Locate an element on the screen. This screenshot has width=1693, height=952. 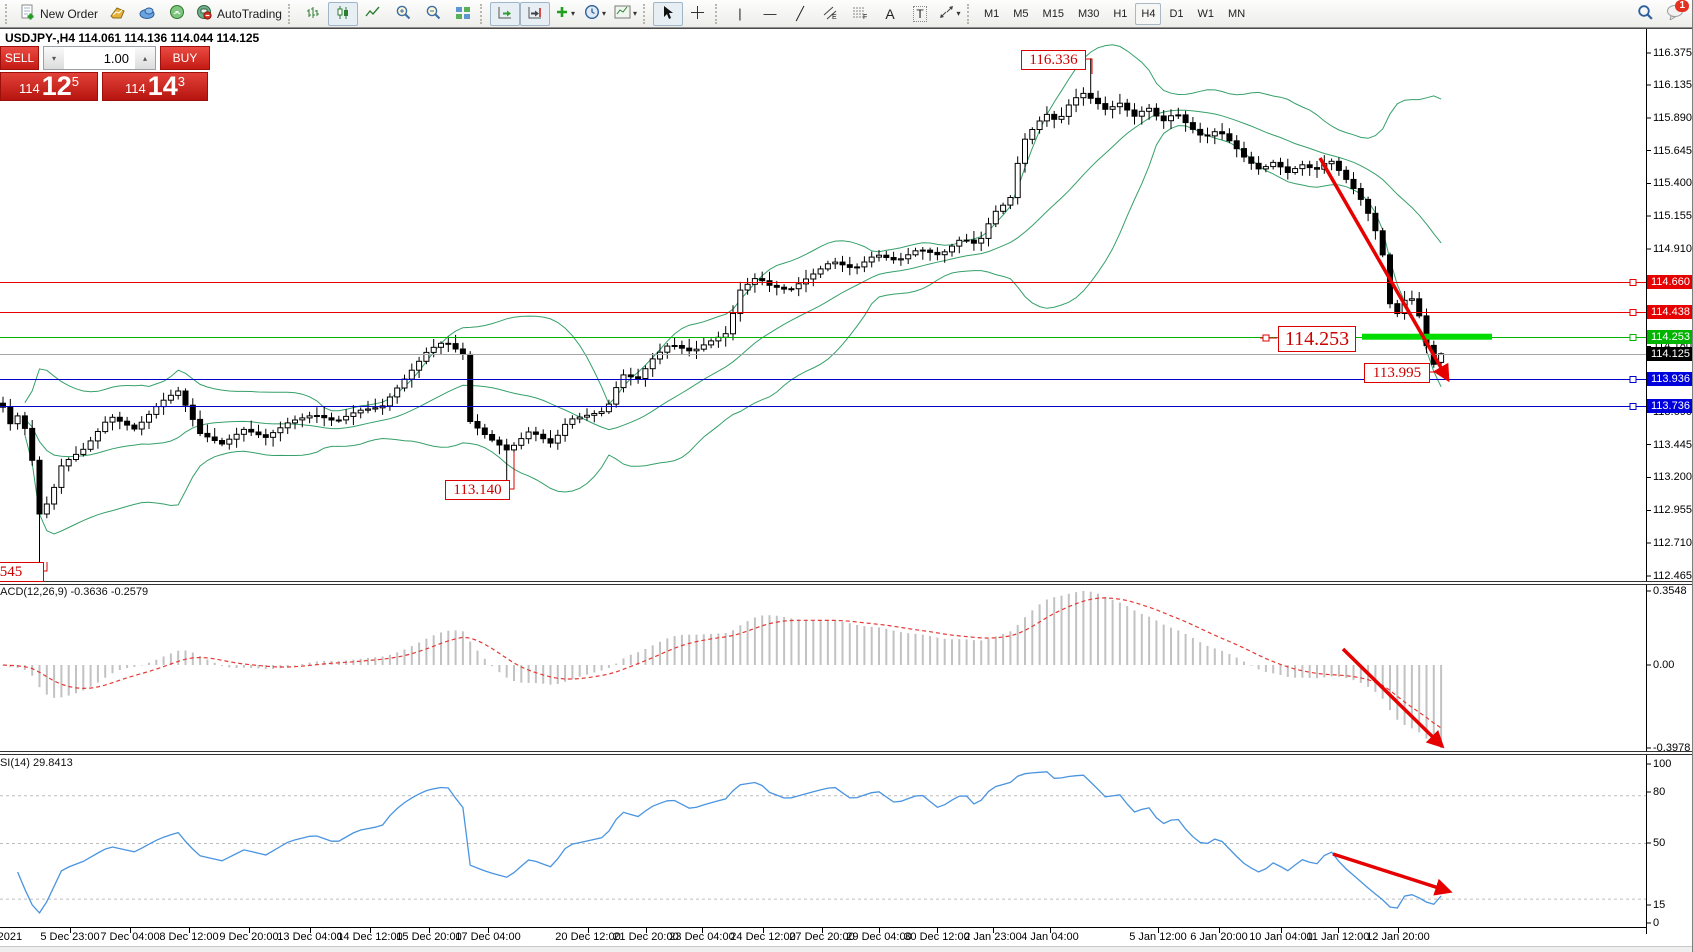
timeframe-button-M15: M15 is located at coordinates (1053, 13).